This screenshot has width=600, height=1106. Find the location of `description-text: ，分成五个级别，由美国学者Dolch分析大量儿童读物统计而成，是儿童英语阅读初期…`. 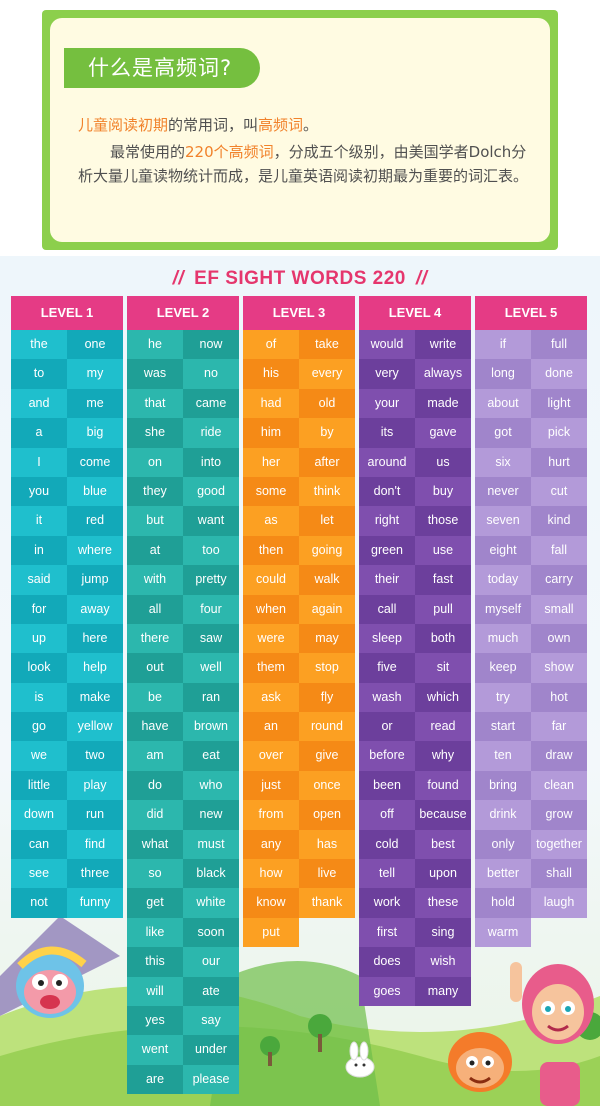

description-text: ，分成五个级别，由美国学者Dolch分析大量儿童读物统计而成，是儿童英语阅读初期… is located at coordinates (303, 164).